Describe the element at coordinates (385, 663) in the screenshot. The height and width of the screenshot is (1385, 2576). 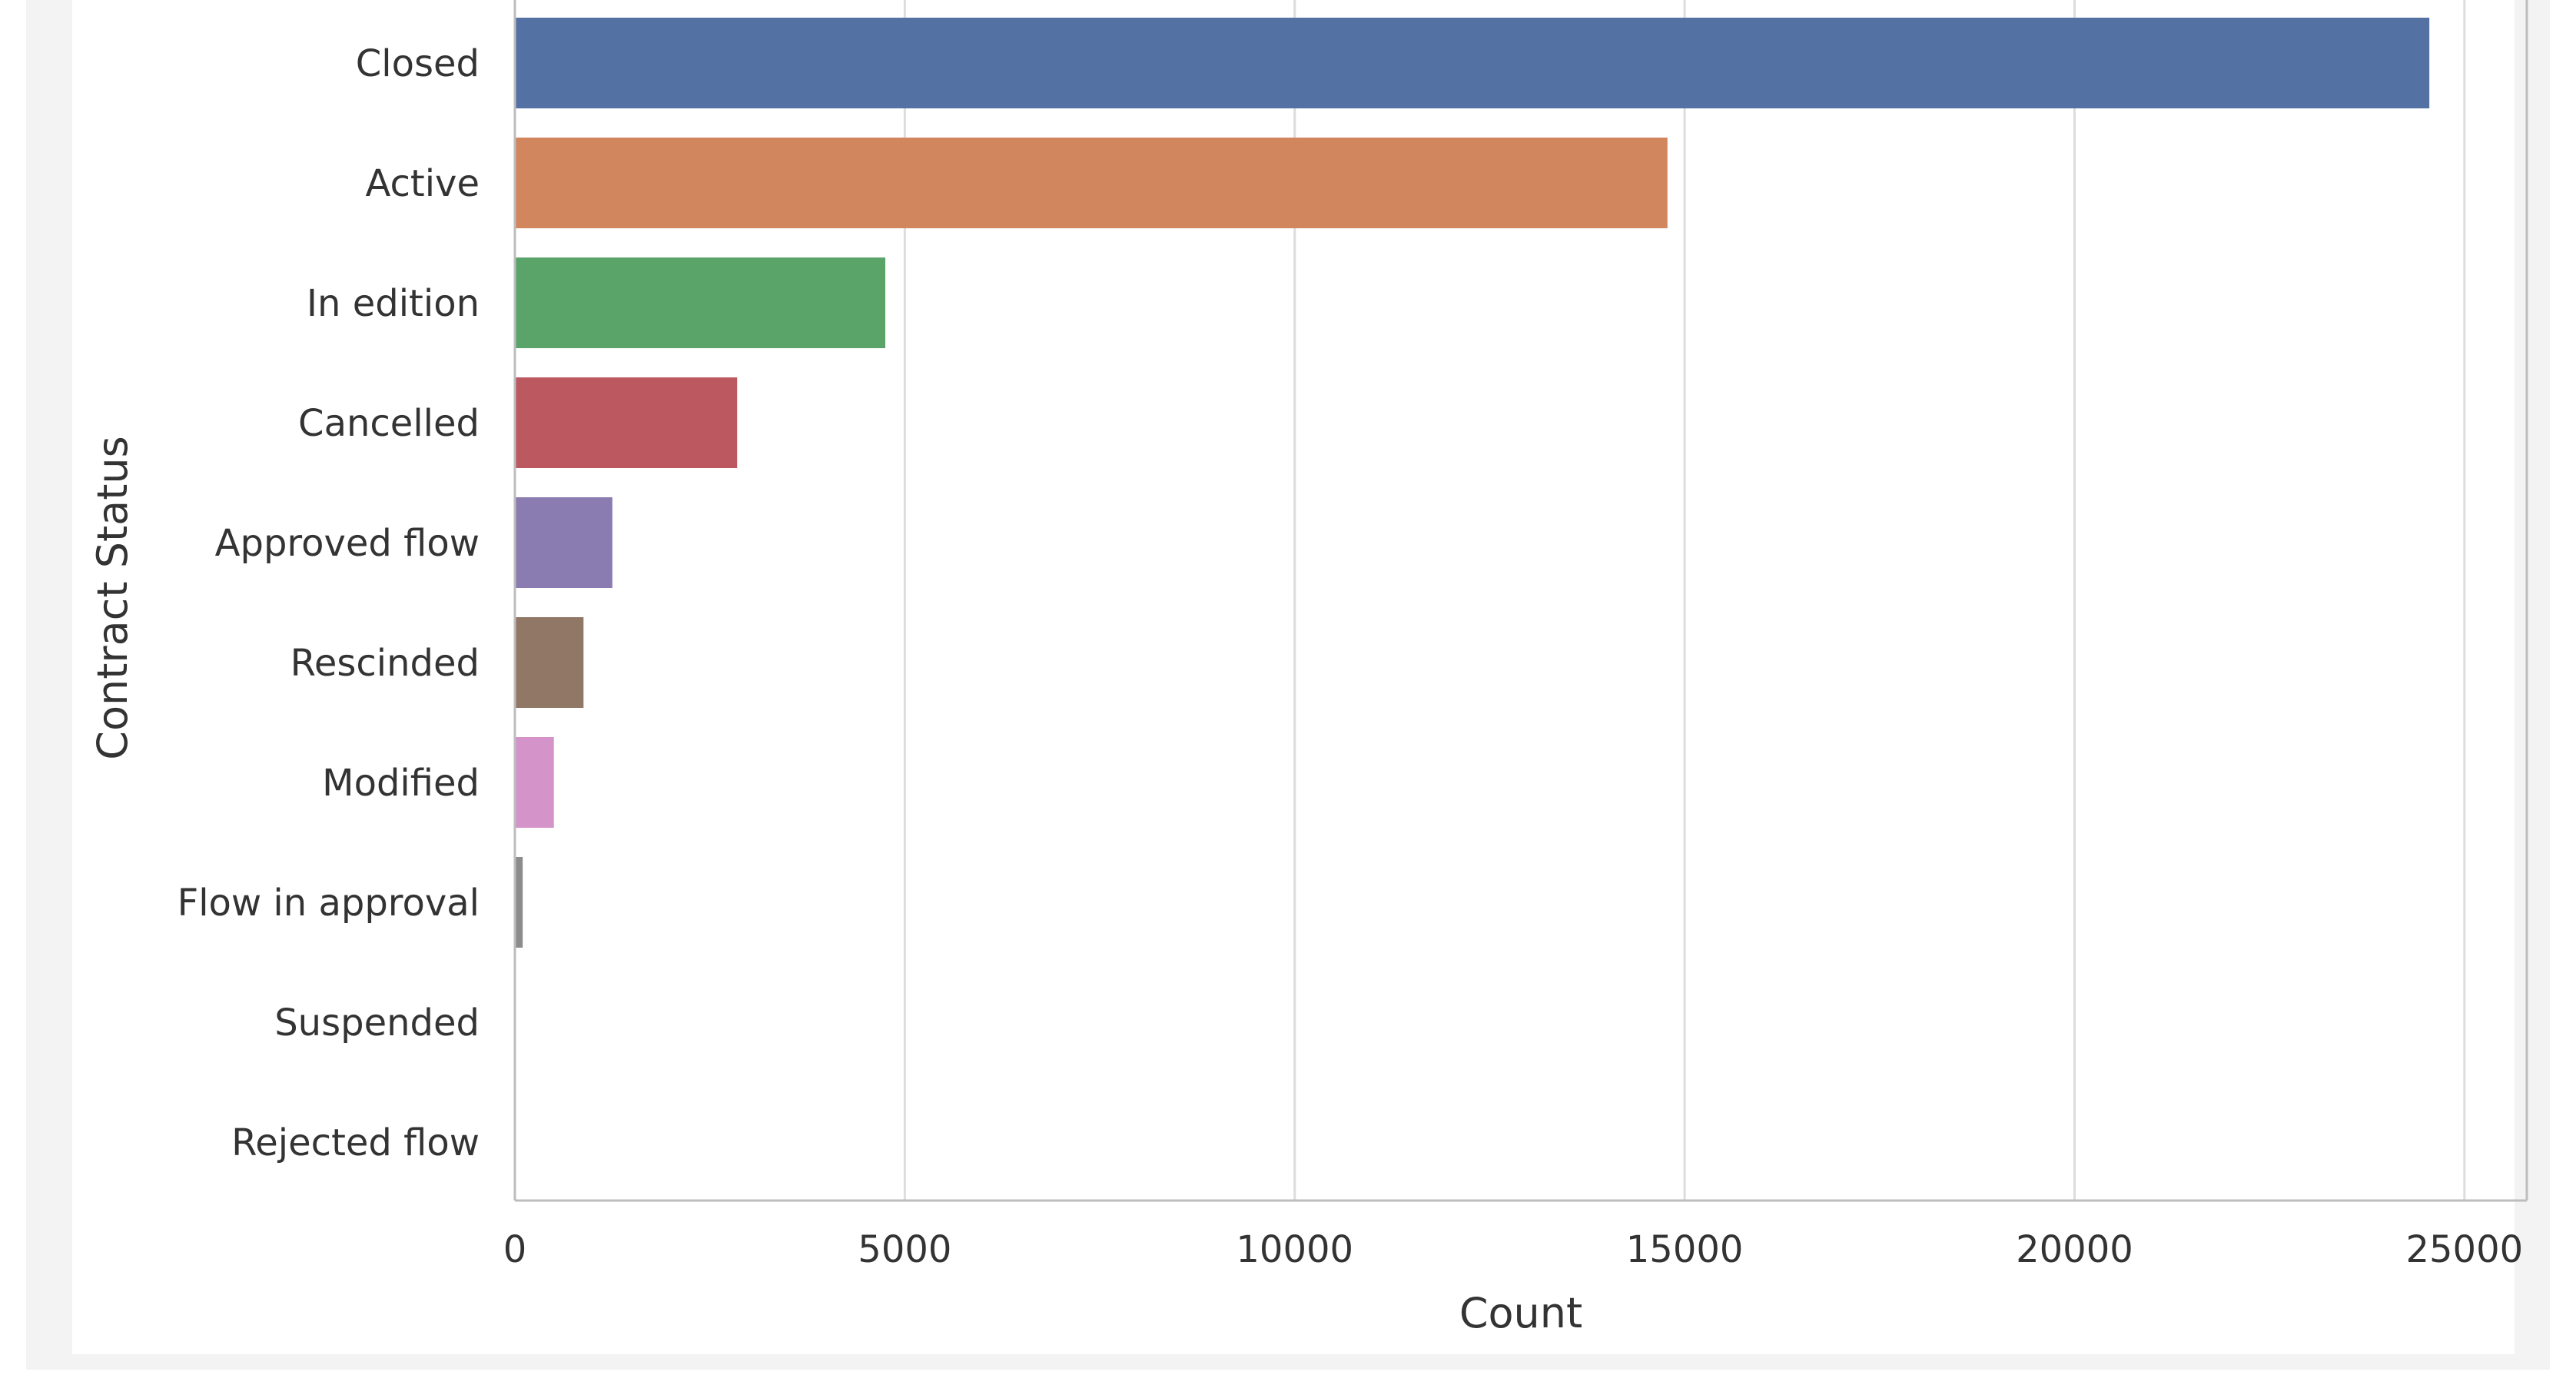
I see `y-tick-label: Rescinded` at that location.